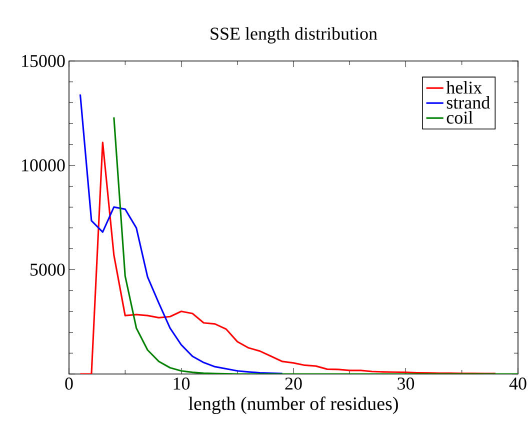 The image size is (529, 434). I want to click on x-tick-label: 0, so click(69, 384).